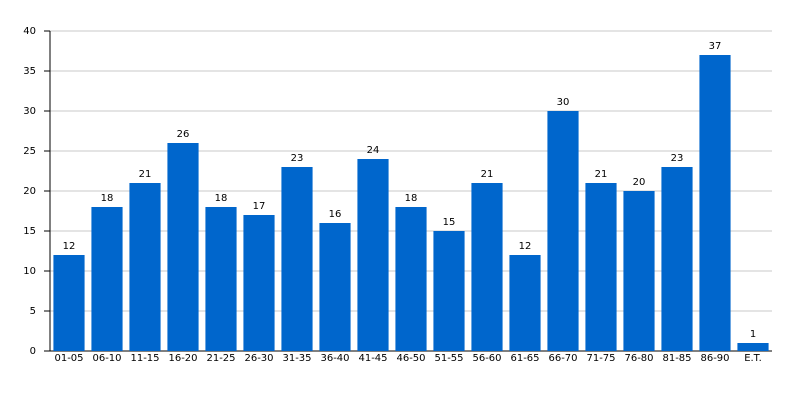 This screenshot has height=400, width=800. What do you see at coordinates (676, 358) in the screenshot?
I see `x-tick-label: 81-85` at bounding box center [676, 358].